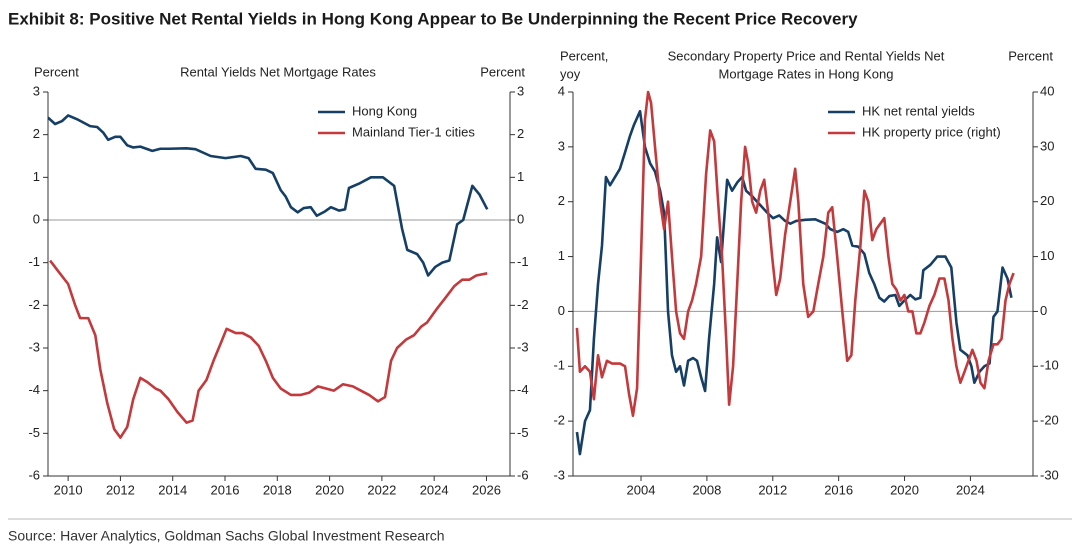  I want to click on legend-label: Hong Kong, so click(384, 110).